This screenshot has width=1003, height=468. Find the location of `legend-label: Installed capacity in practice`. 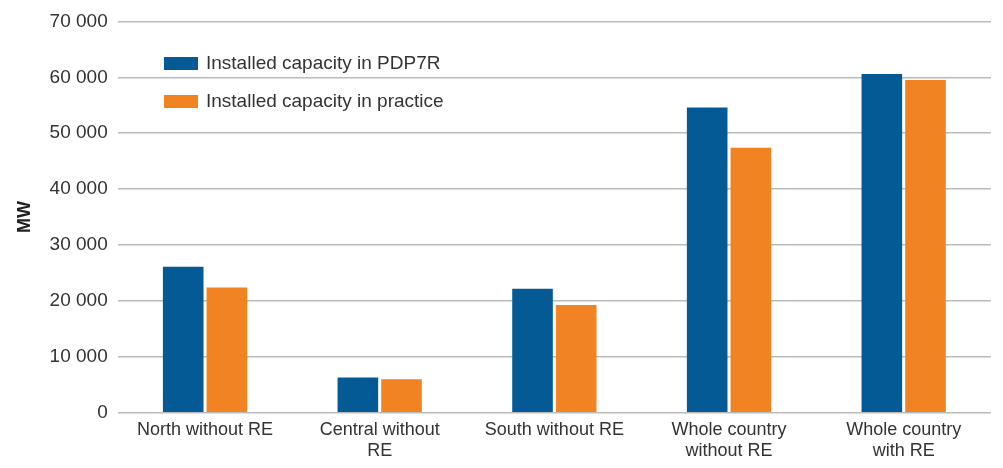

legend-label: Installed capacity in practice is located at coordinates (325, 101).